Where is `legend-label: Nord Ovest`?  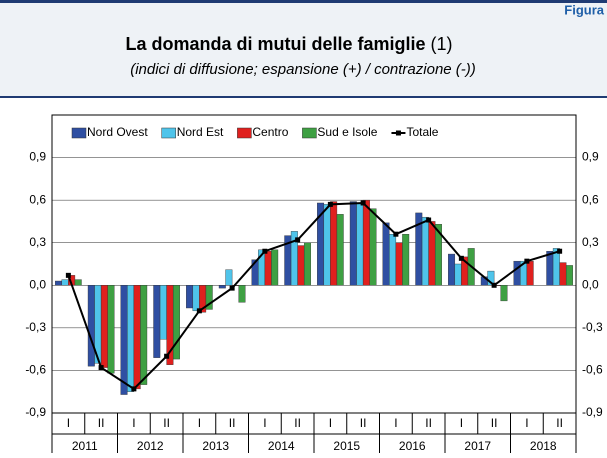 legend-label: Nord Ovest is located at coordinates (117, 132).